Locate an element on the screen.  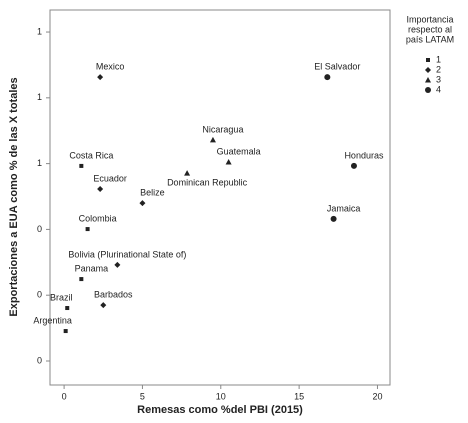
x-tick-label: 20 is located at coordinates (377, 396).